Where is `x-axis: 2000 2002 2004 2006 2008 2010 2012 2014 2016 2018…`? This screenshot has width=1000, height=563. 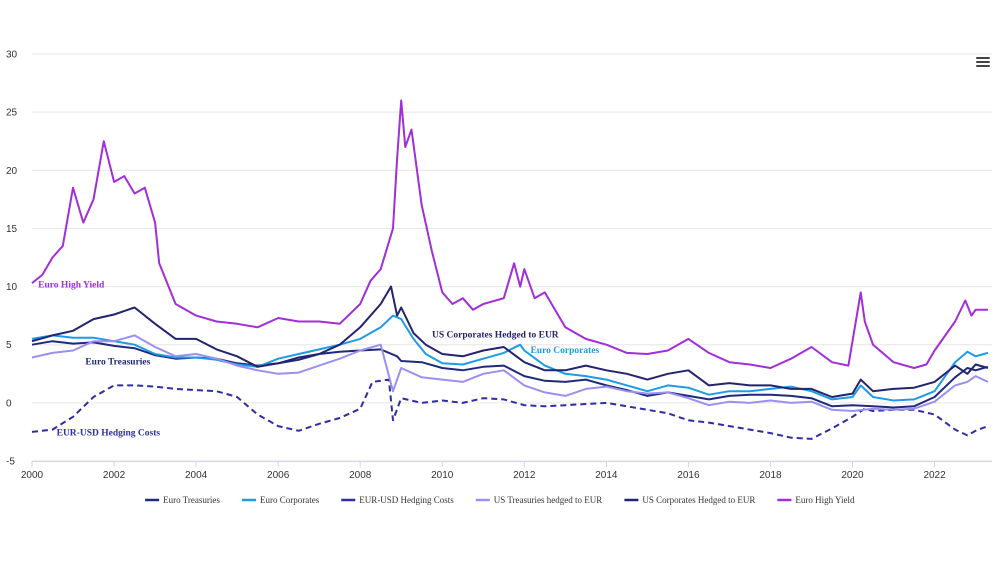
x-axis: 2000 2002 2004 2006 2008 2010 2012 2014 2016 2018… is located at coordinates (506, 471).